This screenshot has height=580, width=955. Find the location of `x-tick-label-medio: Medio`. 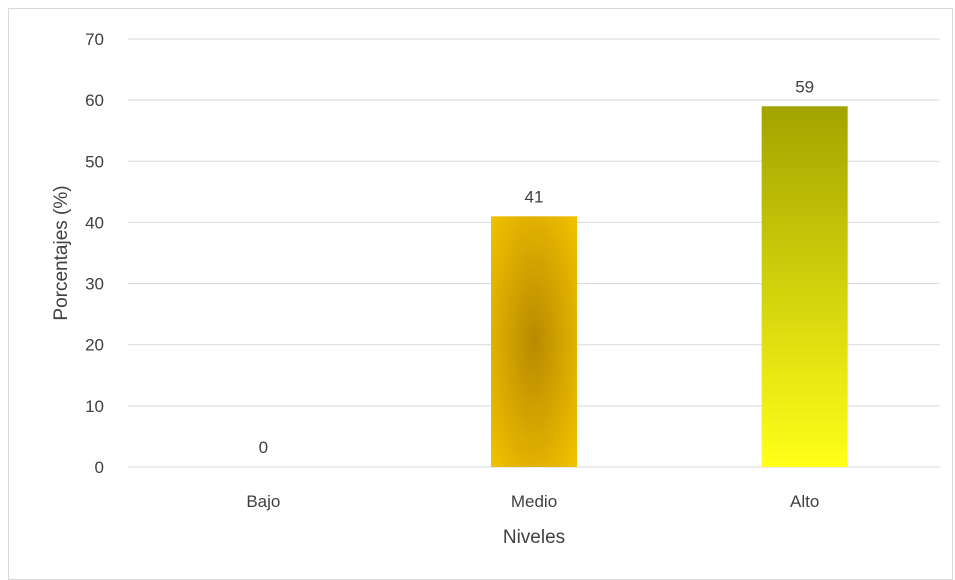

x-tick-label-medio: Medio is located at coordinates (534, 501).